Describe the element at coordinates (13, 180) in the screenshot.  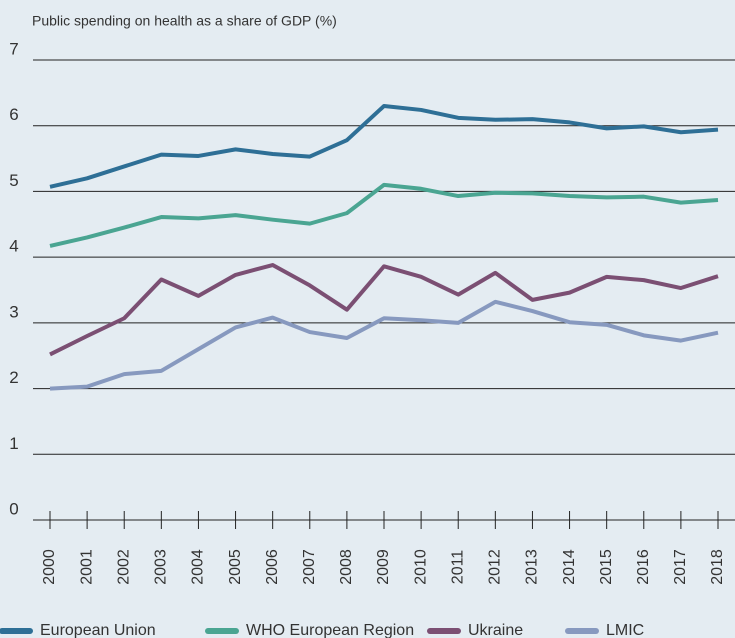
I see `y-tick-label: 5` at that location.